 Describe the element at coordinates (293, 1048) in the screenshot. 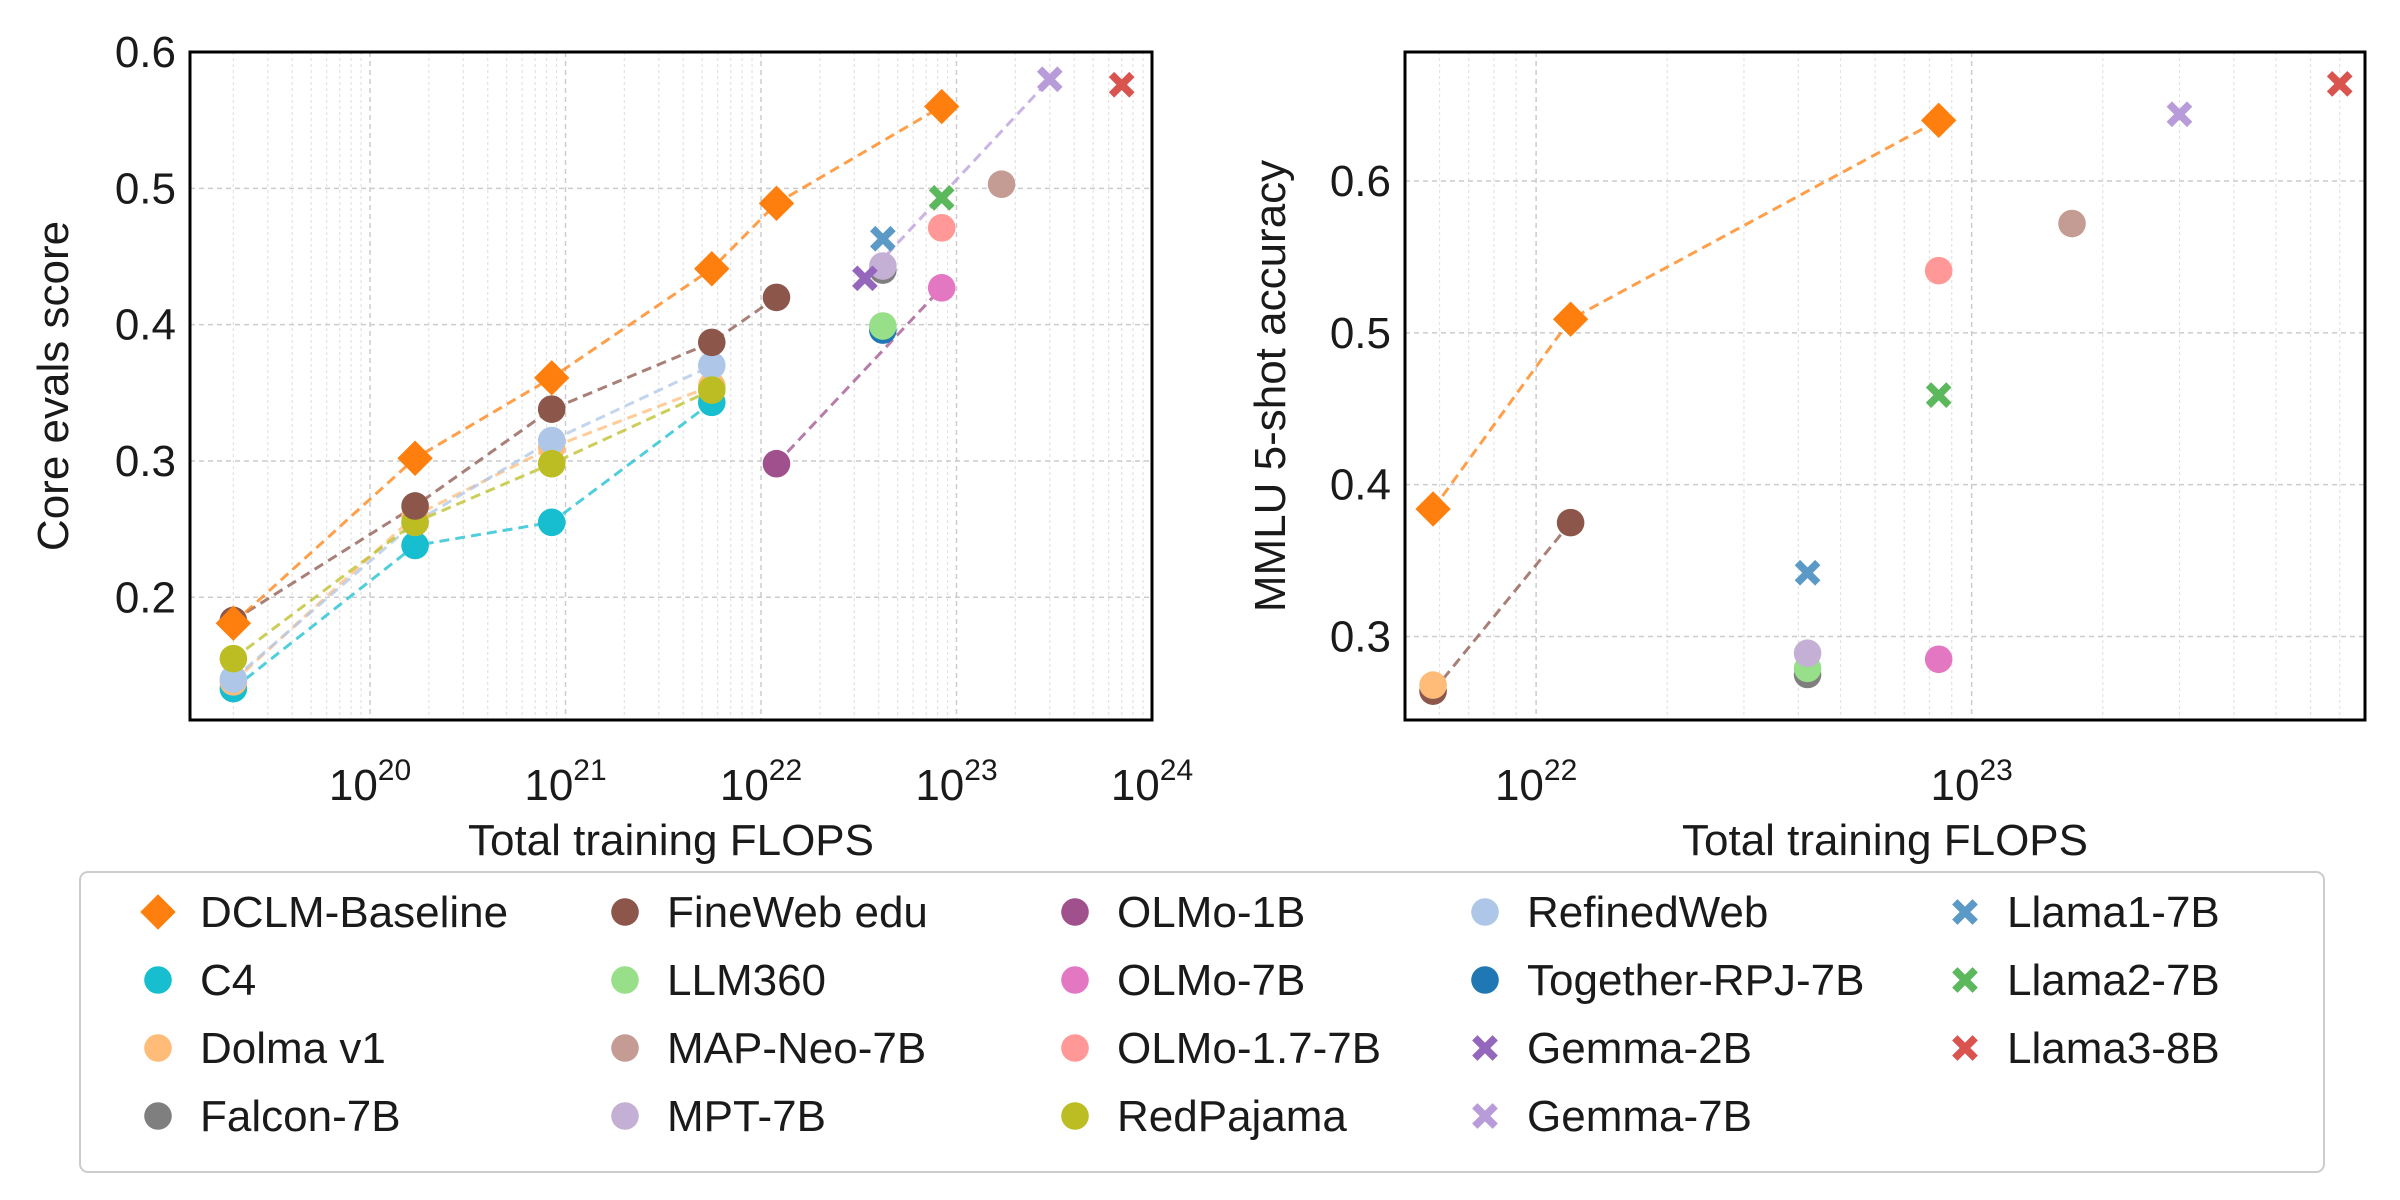

I see `legend-label: Dolma v1` at that location.